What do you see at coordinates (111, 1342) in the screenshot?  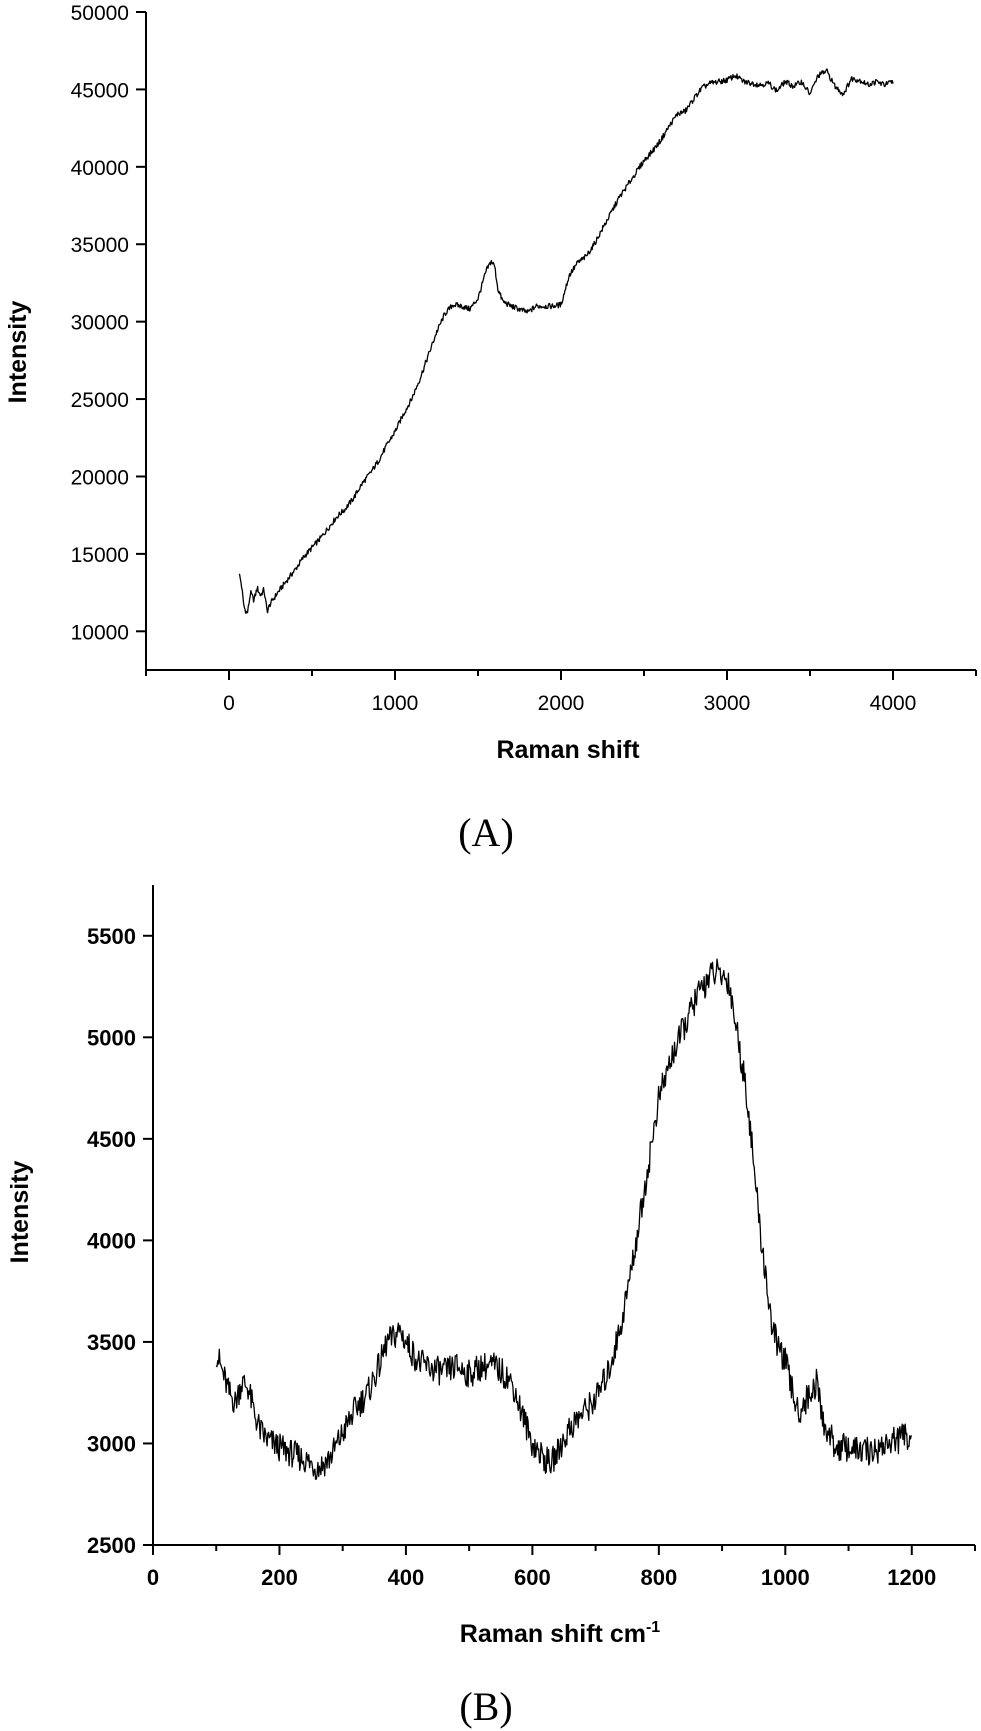 I see `y-tick-label-b: 3500` at bounding box center [111, 1342].